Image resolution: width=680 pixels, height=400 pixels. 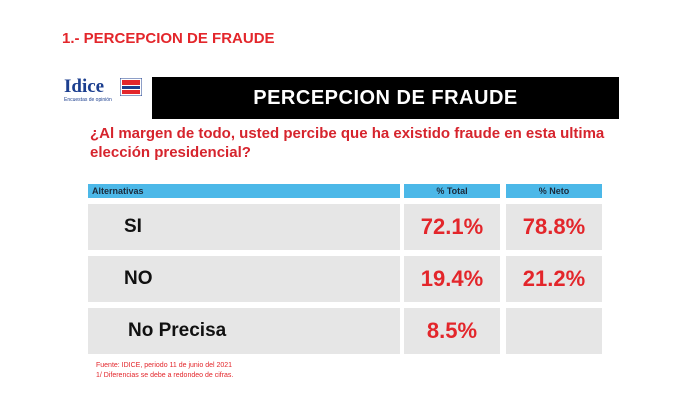 What do you see at coordinates (554, 191) in the screenshot?
I see `column-header-neto: % Neto` at bounding box center [554, 191].